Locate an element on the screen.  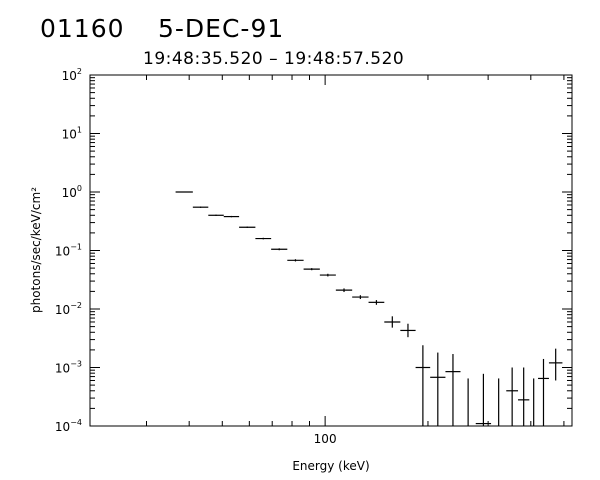
y-tick-label: 10⁻⁴ is located at coordinates (68, 426).